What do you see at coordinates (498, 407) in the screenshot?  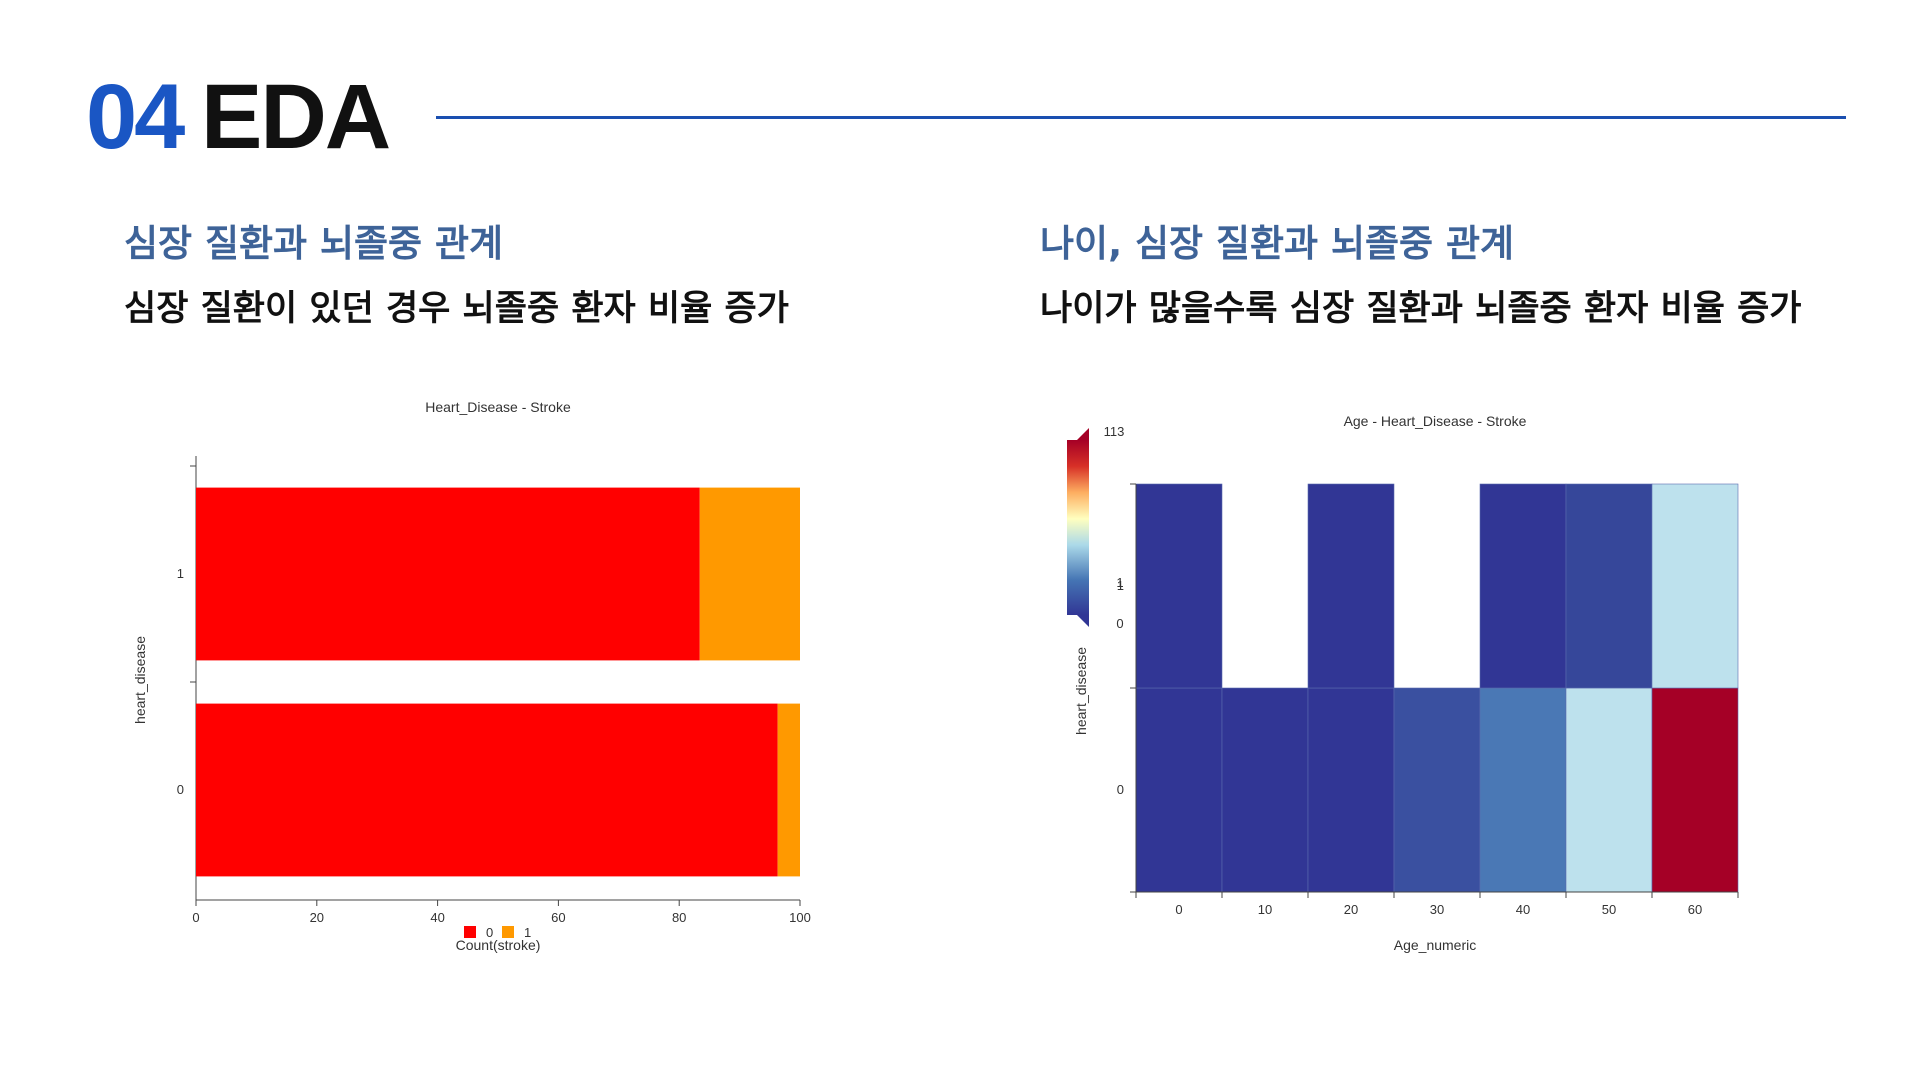 I see `bar-chart-title: Heart_Disease - Stroke` at bounding box center [498, 407].